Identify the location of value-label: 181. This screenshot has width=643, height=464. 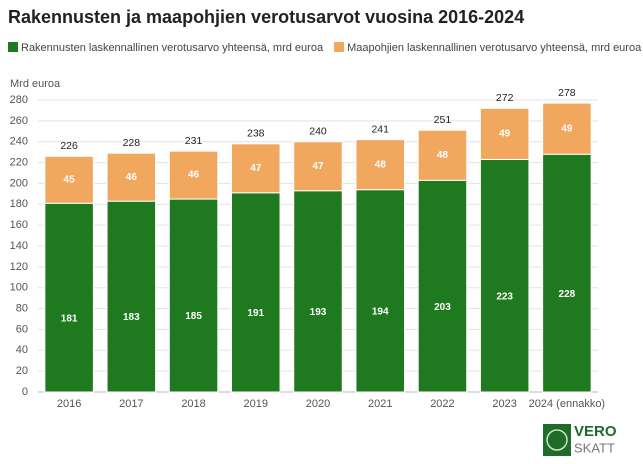
(69, 318).